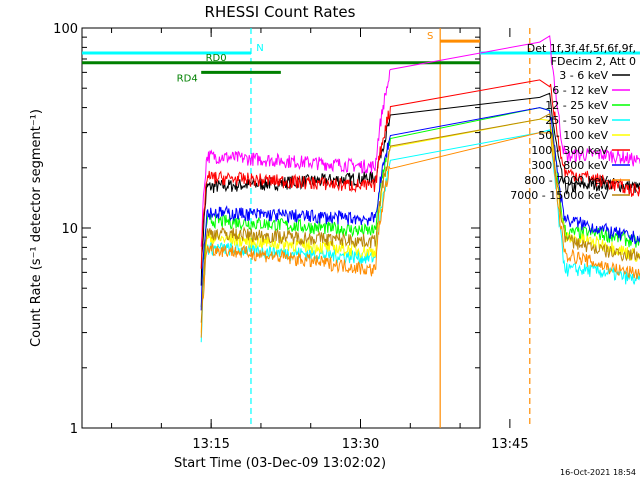  What do you see at coordinates (65, 29) in the screenshot?
I see `y-tick-label: 100` at bounding box center [65, 29].